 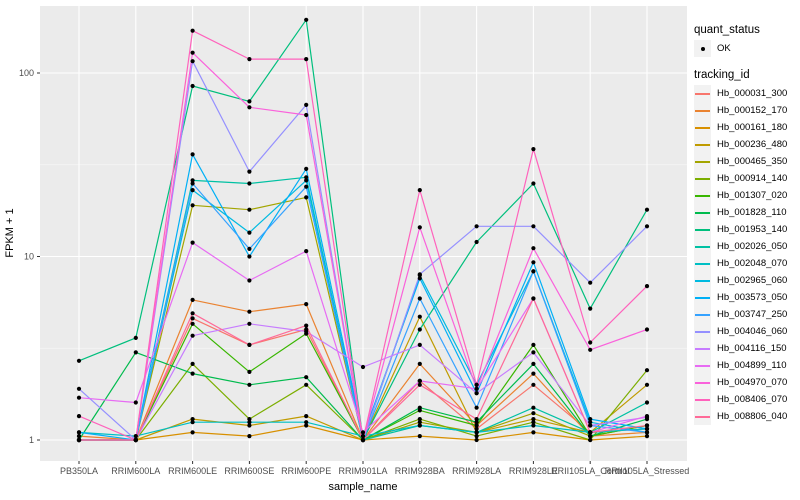 What do you see at coordinates (79, 471) in the screenshot?
I see `x-tick-label: PB350LA` at bounding box center [79, 471].